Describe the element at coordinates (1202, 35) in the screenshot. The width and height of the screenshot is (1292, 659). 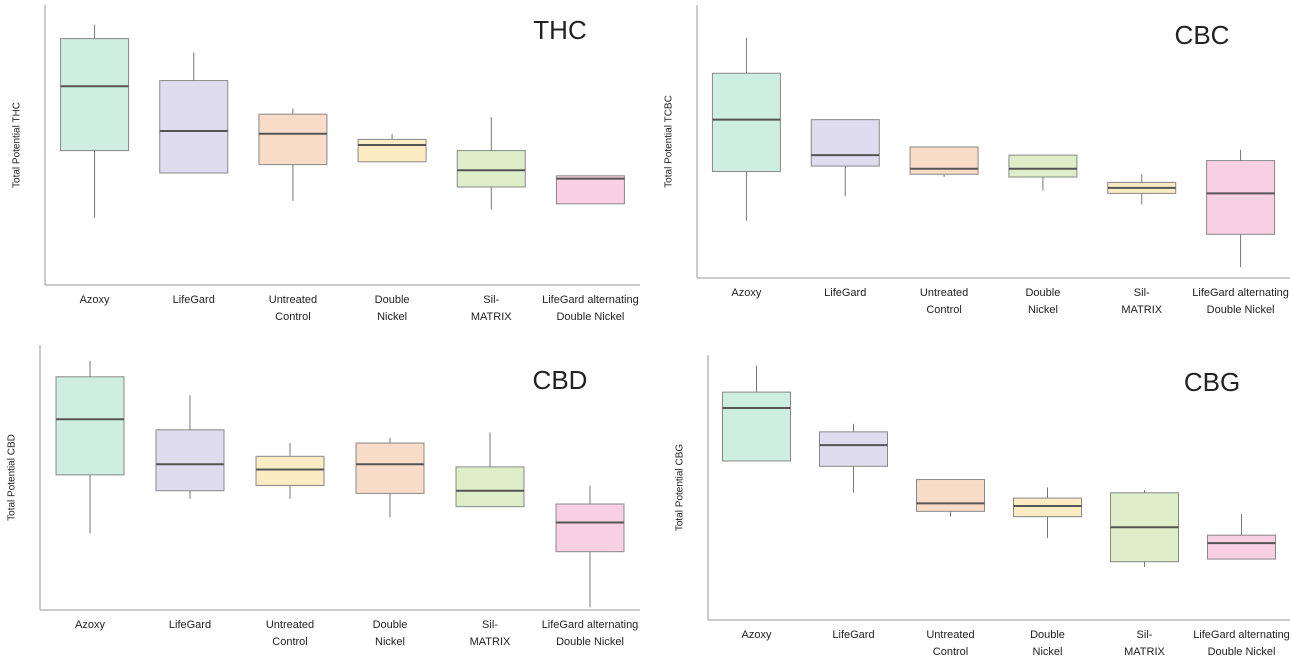
I see `chart-title: CBC` at that location.